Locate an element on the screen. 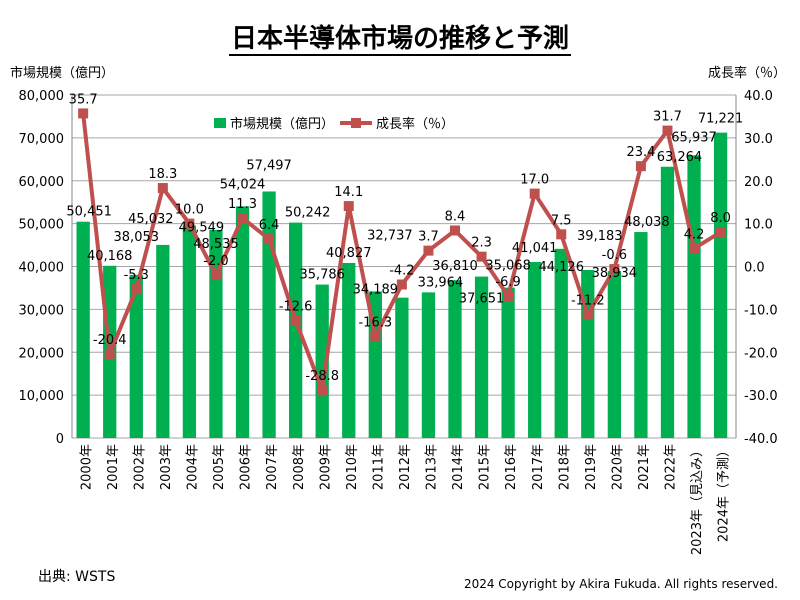 The width and height of the screenshot is (800, 600). growth-data-label: 23.4 is located at coordinates (640, 152).